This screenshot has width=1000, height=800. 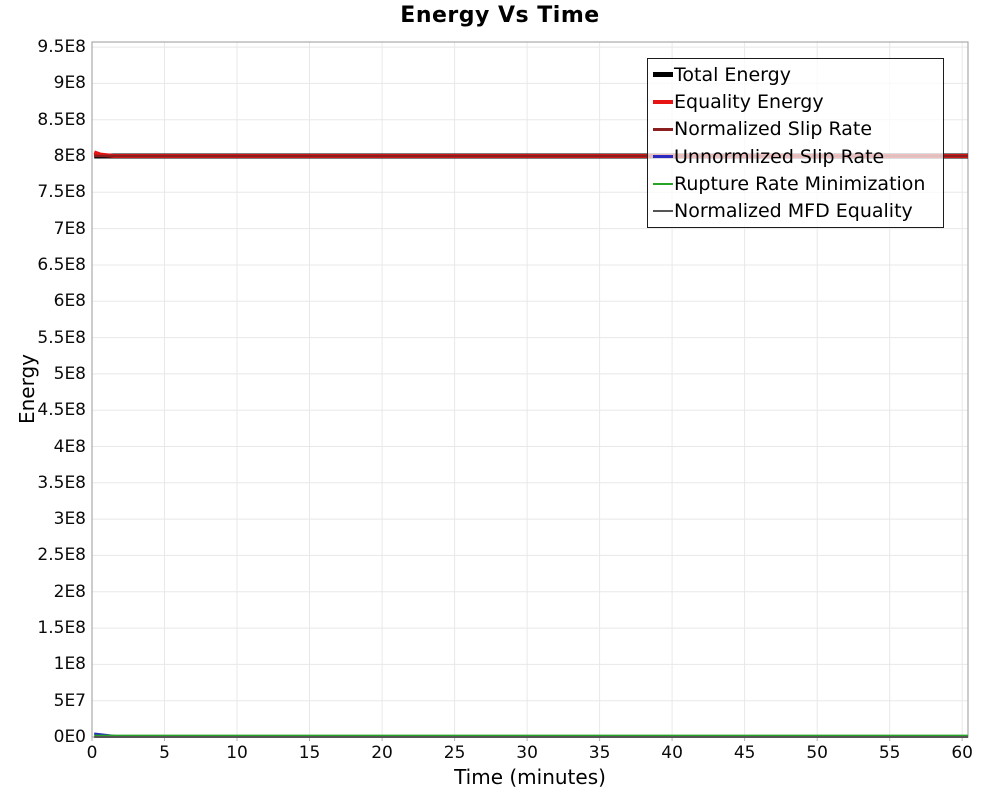 What do you see at coordinates (61, 47) in the screenshot?
I see `y-tick-label: 9.5E8` at bounding box center [61, 47].